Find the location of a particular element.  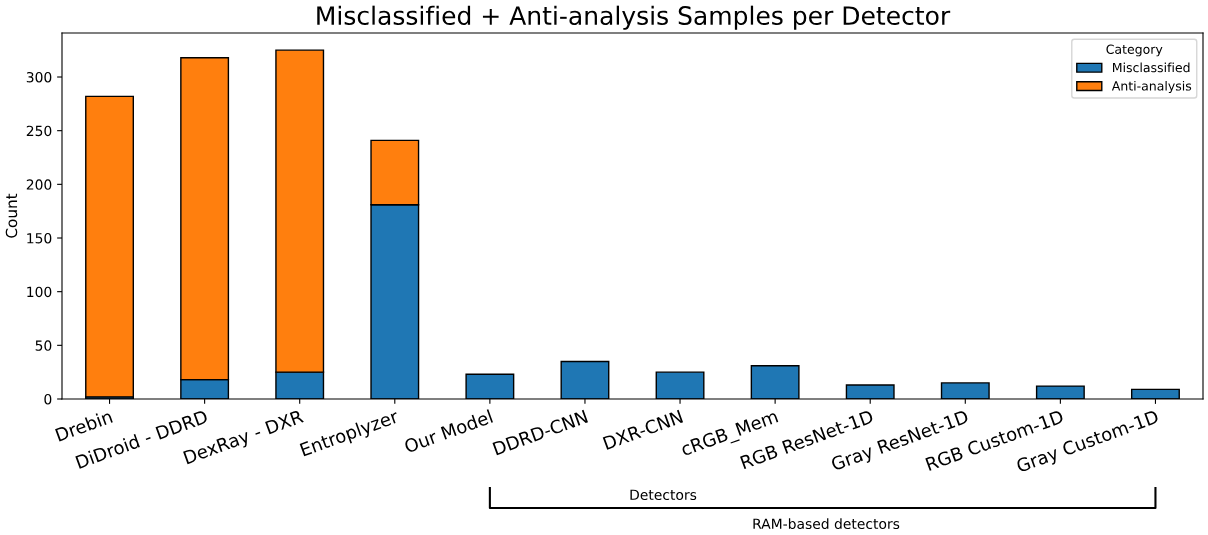

y-tick-label: 150 is located at coordinates (39, 238).